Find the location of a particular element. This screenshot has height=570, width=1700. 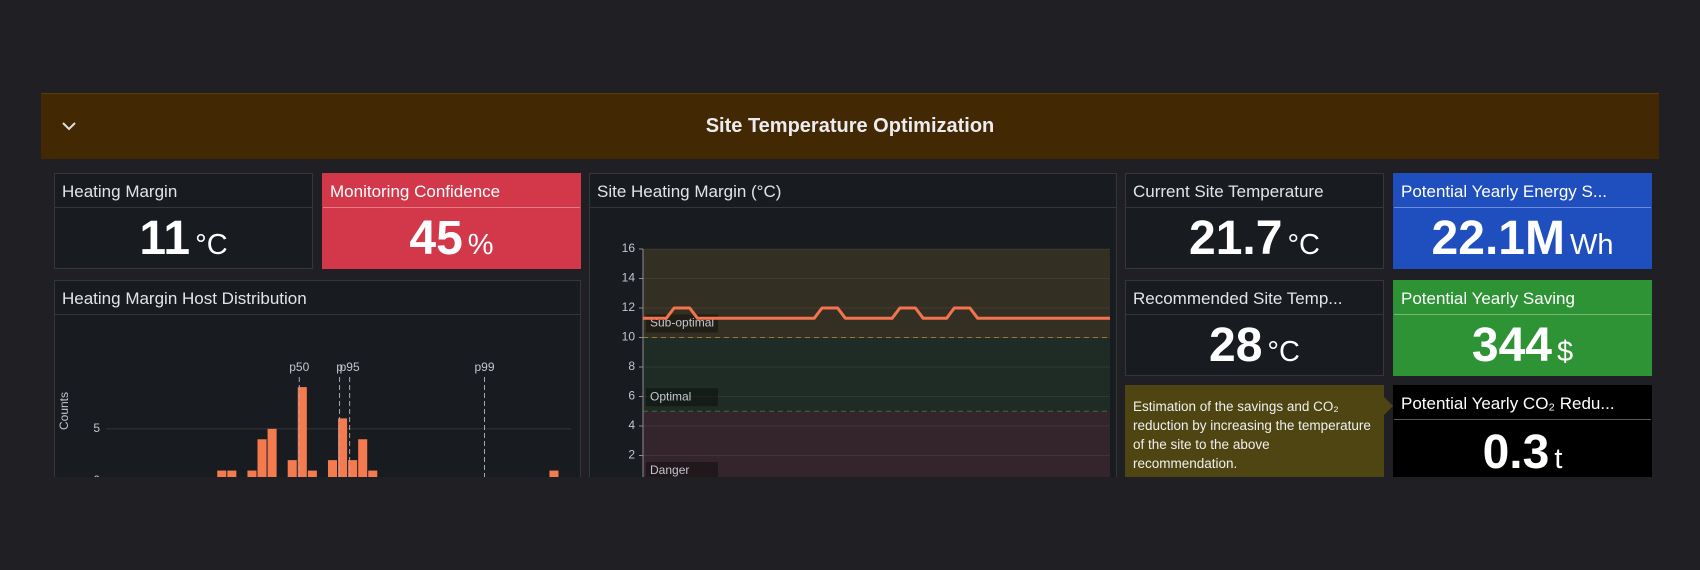

y-tick-label: 12 is located at coordinates (629, 307).